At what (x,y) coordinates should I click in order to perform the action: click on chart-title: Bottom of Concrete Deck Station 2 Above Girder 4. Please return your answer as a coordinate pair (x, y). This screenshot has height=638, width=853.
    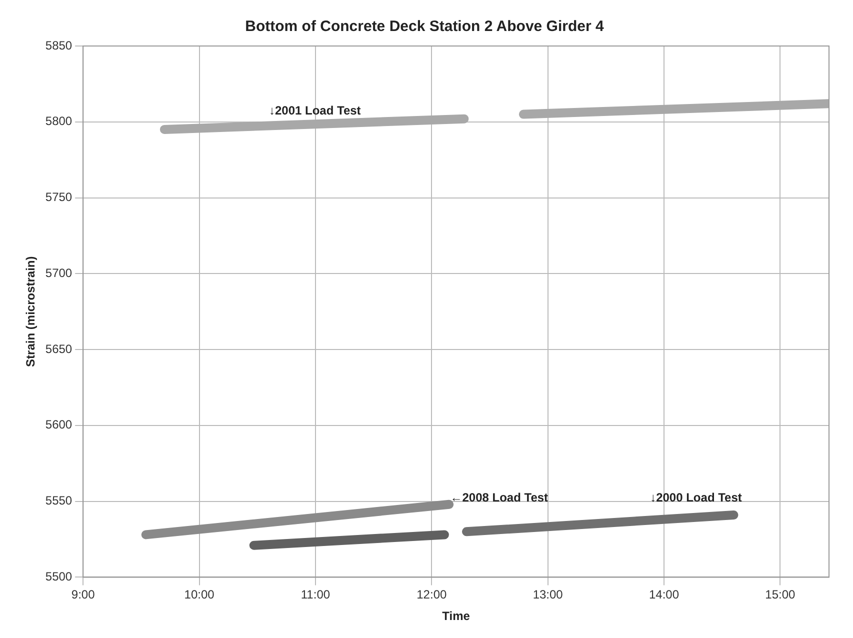
    Looking at the image, I should click on (424, 27).